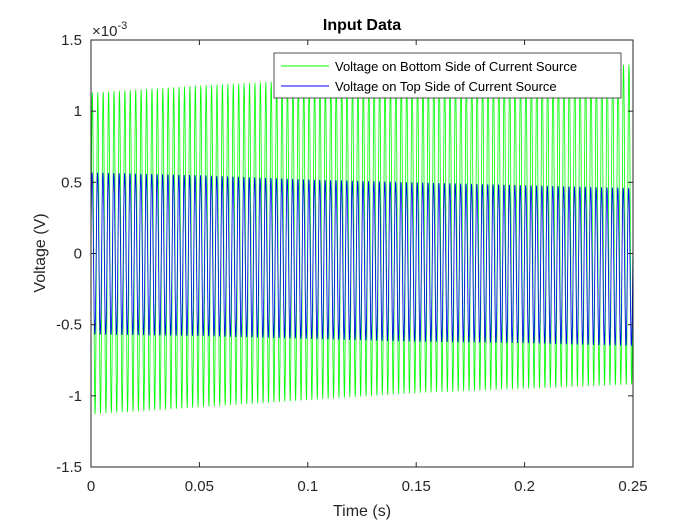 This screenshot has width=700, height=525. I want to click on x-tick-label: 0.1, so click(307, 486).